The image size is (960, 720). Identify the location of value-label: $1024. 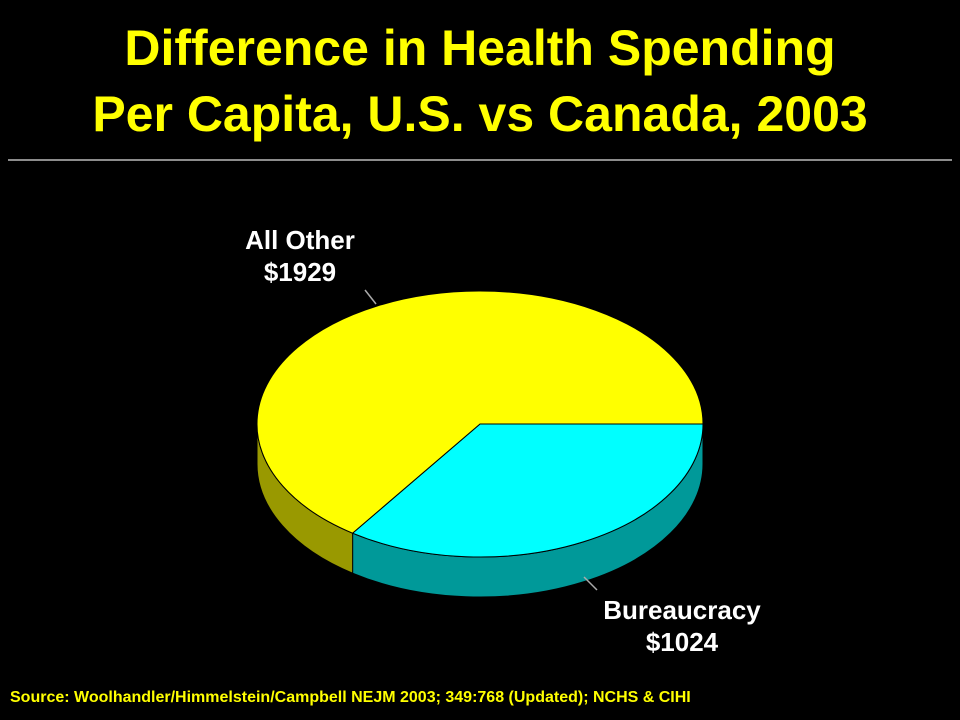
(682, 642).